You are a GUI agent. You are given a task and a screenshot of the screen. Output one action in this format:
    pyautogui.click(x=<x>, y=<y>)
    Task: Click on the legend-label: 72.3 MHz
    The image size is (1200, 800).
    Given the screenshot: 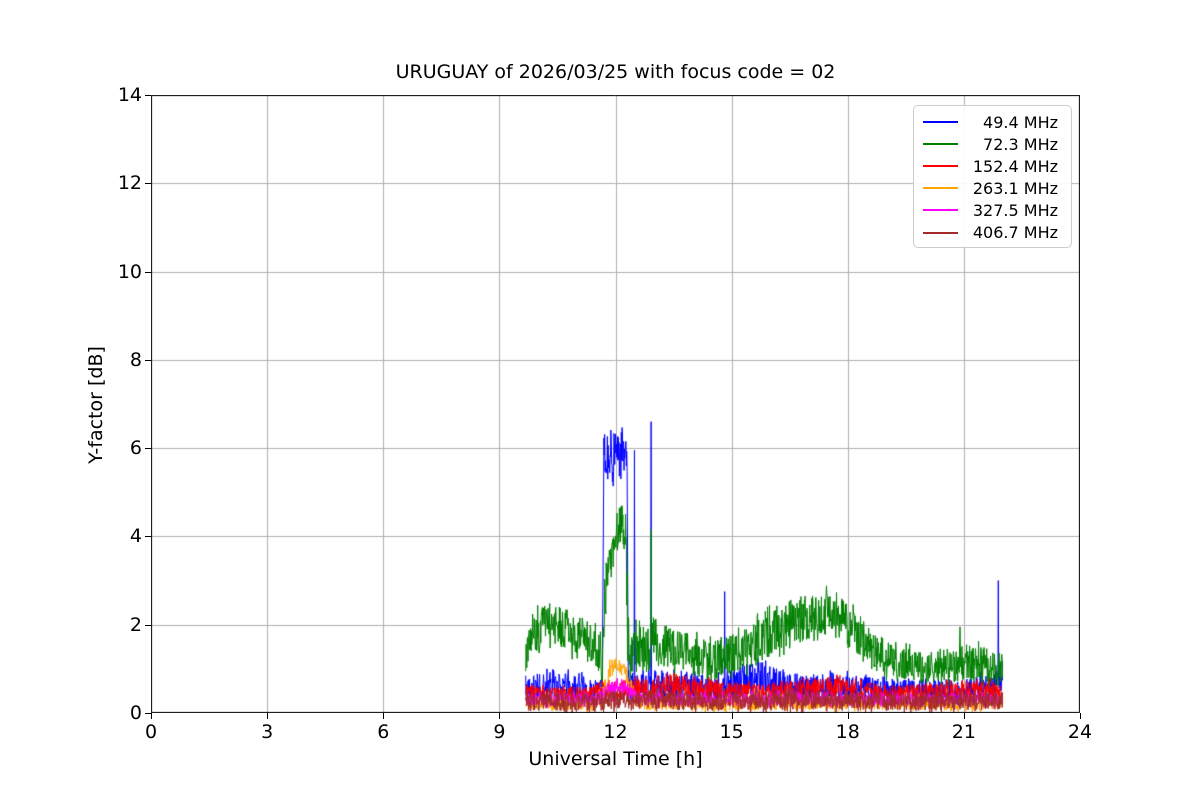 What is the action you would take?
    pyautogui.click(x=1020, y=144)
    